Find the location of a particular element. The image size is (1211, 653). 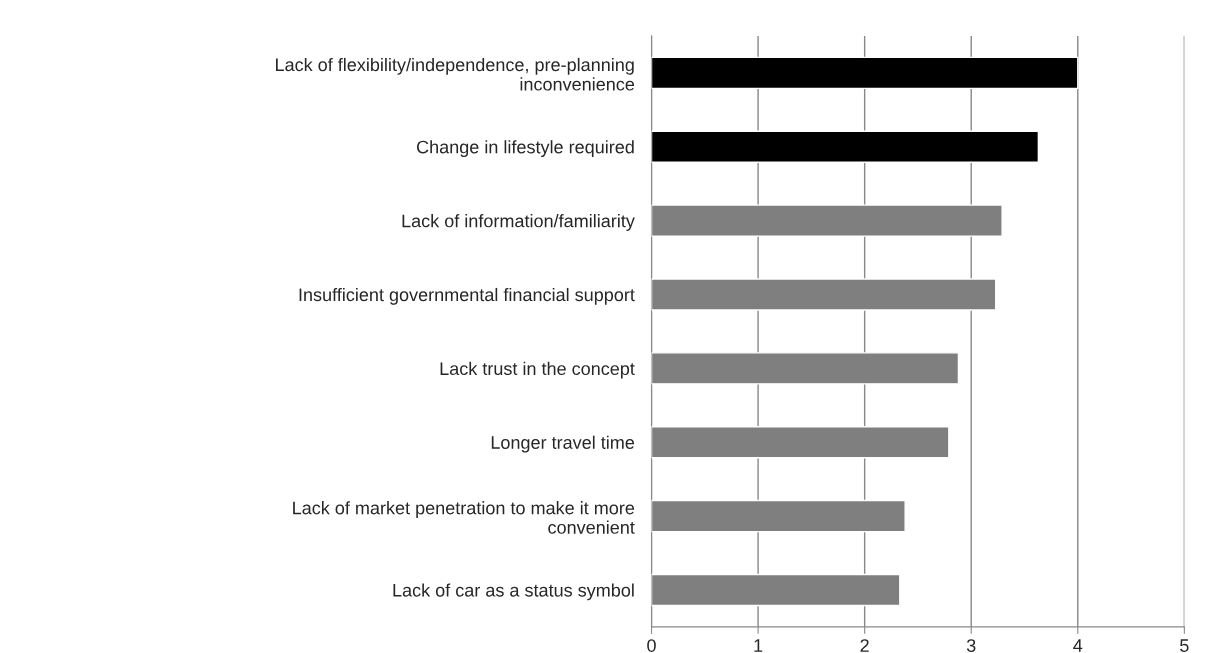

y-tick-label: Lack of car as a status symbol is located at coordinates (513, 592).